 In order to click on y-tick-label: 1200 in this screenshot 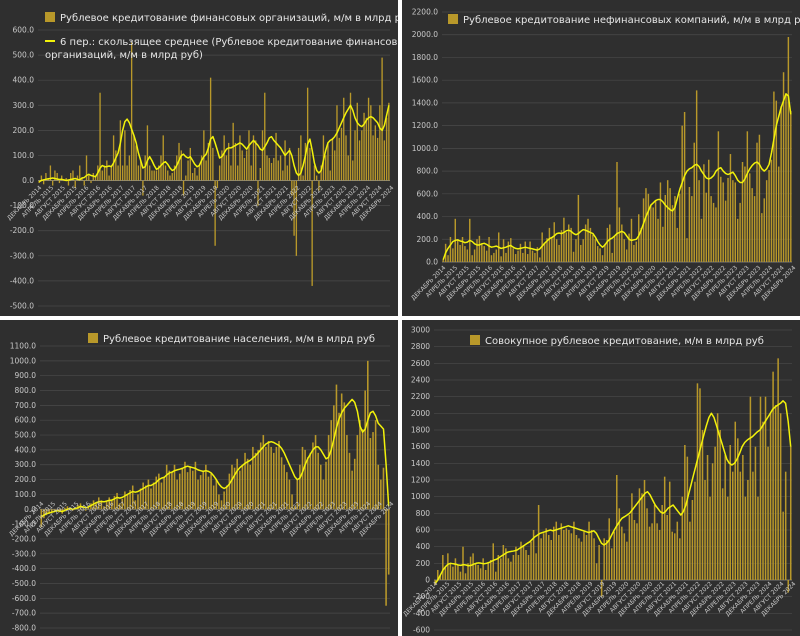, I will do `click(420, 480)`.